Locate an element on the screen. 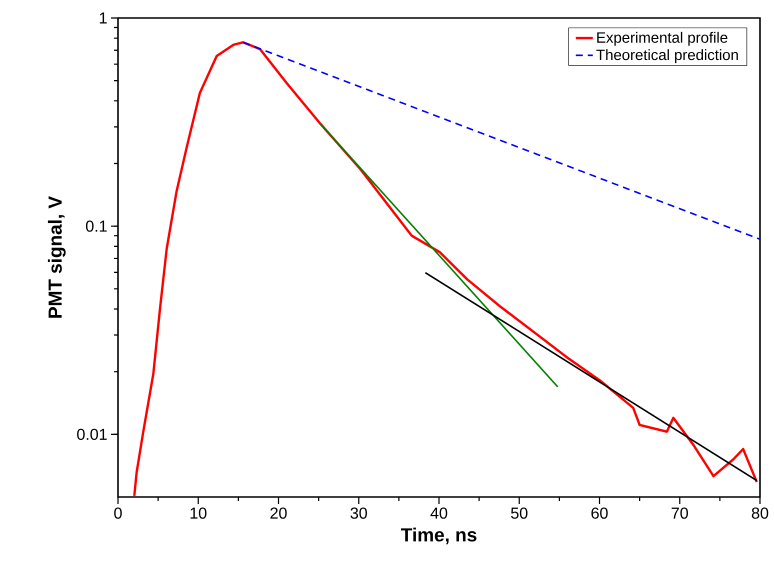 The image size is (774, 585). y-tick-label: 0.1 is located at coordinates (96, 226).